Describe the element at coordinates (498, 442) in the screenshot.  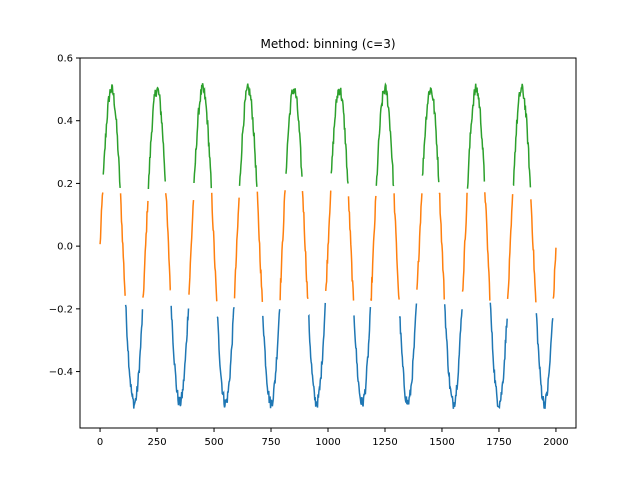
I see `x-tick-label: 1750` at that location.